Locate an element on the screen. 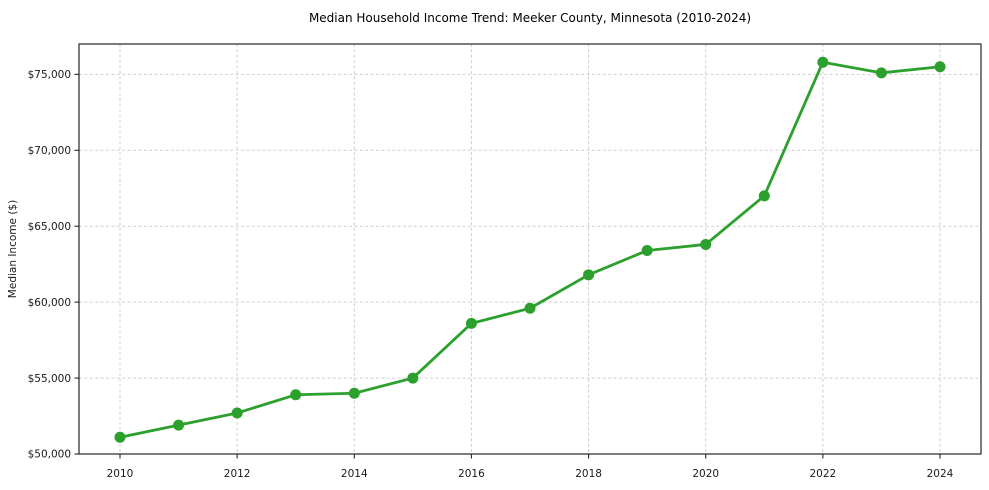 The image size is (989, 490). data-point-2020 is located at coordinates (706, 244).